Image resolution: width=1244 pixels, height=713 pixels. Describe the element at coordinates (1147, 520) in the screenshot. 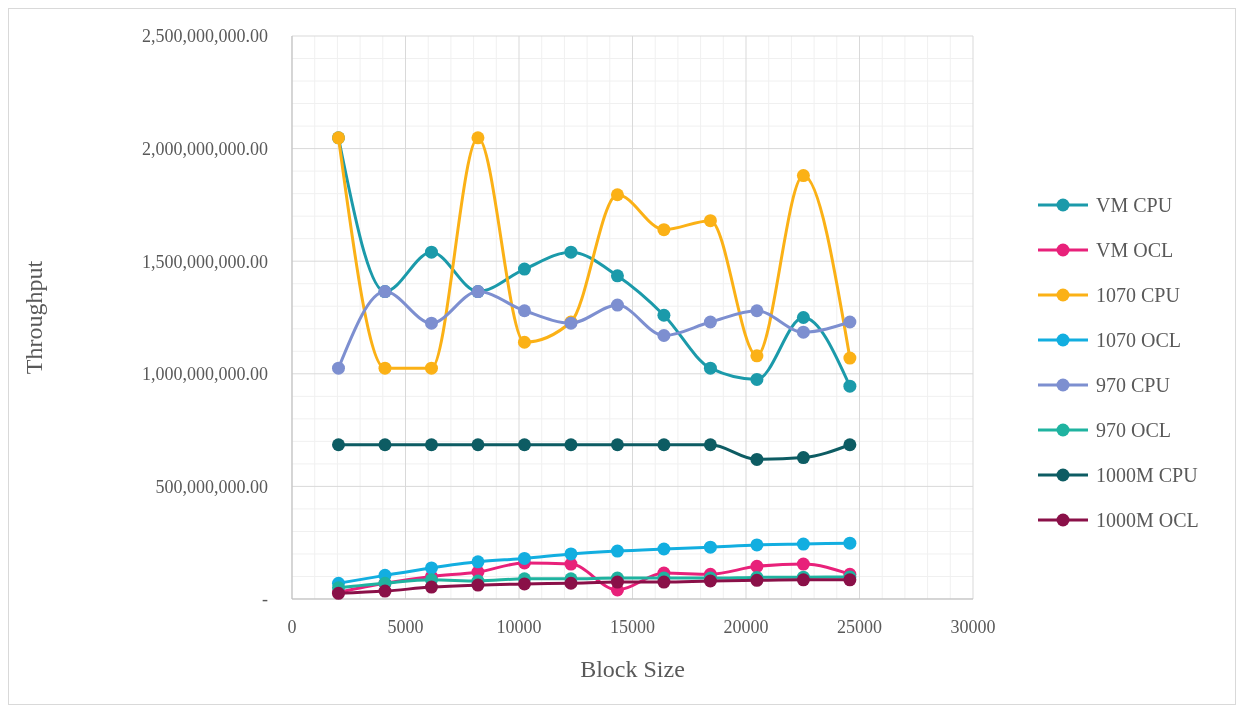

I see `legend-label: 1000M OCL` at that location.